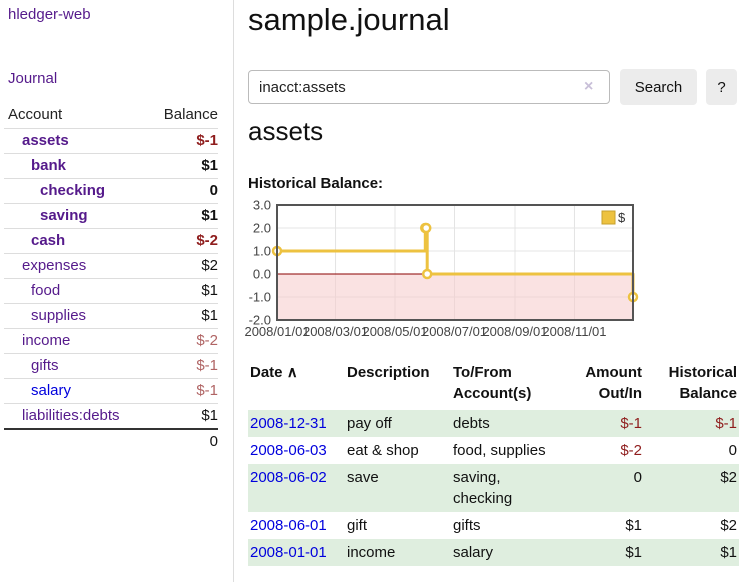 The width and height of the screenshot is (742, 582). I want to click on transaction-balance: $-1, so click(726, 423).